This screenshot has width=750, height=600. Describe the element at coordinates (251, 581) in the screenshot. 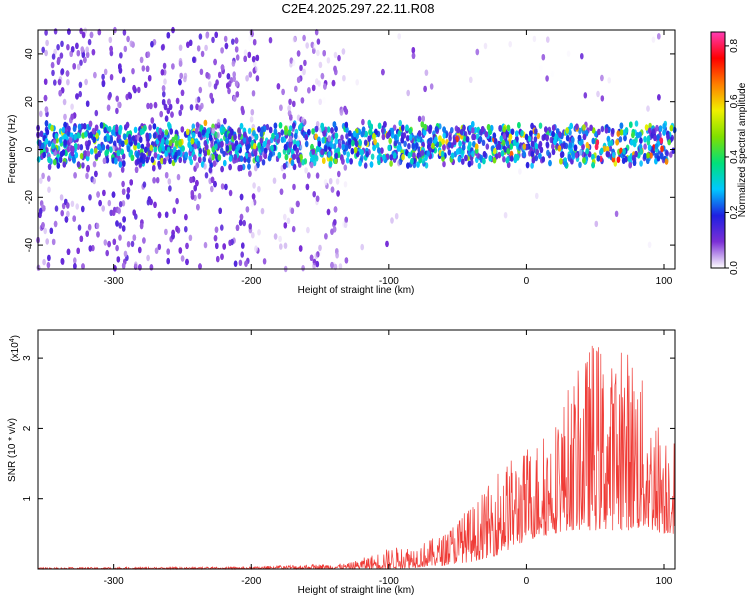

I see `snr-x-tick-label: -200` at that location.